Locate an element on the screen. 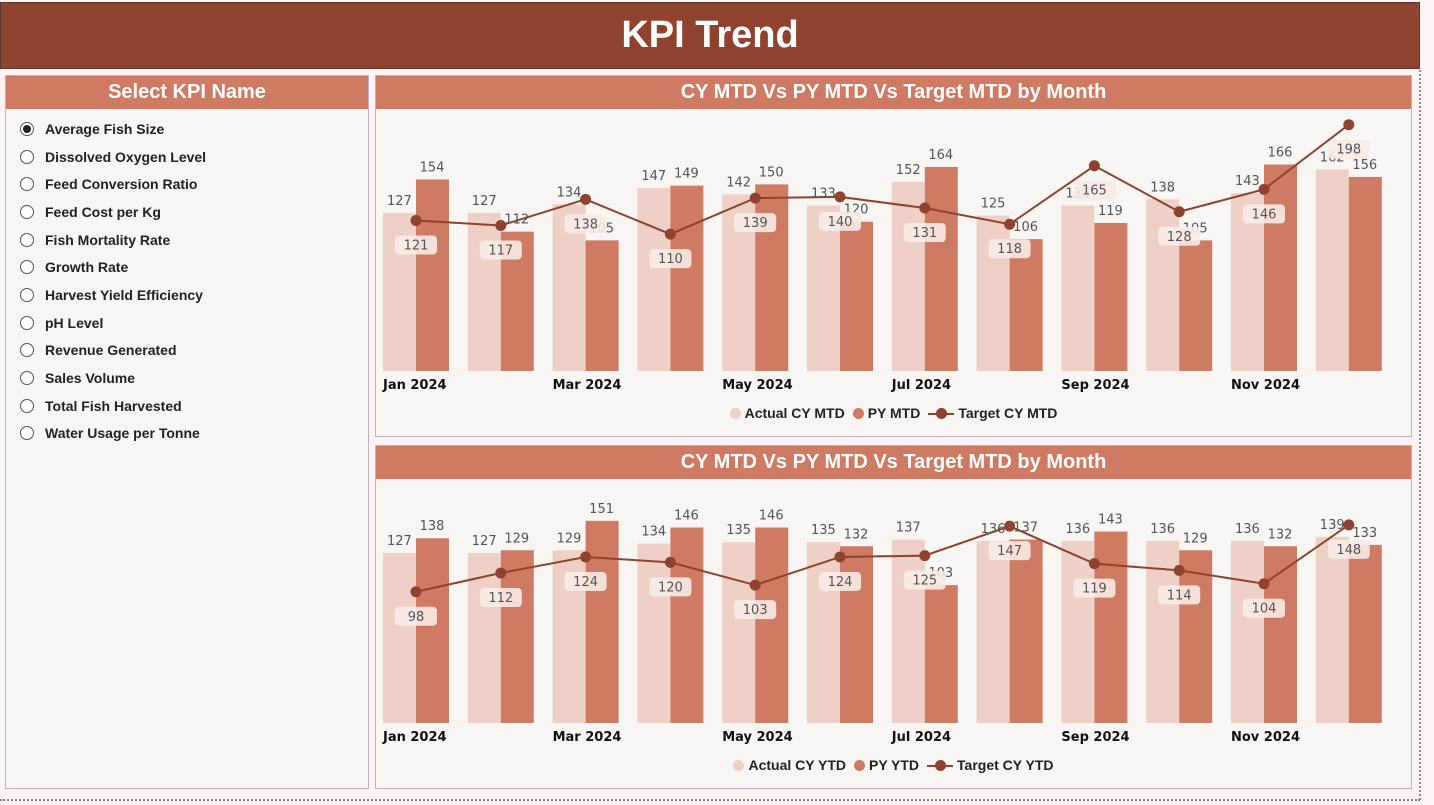  data-label-target: 103 is located at coordinates (755, 610).